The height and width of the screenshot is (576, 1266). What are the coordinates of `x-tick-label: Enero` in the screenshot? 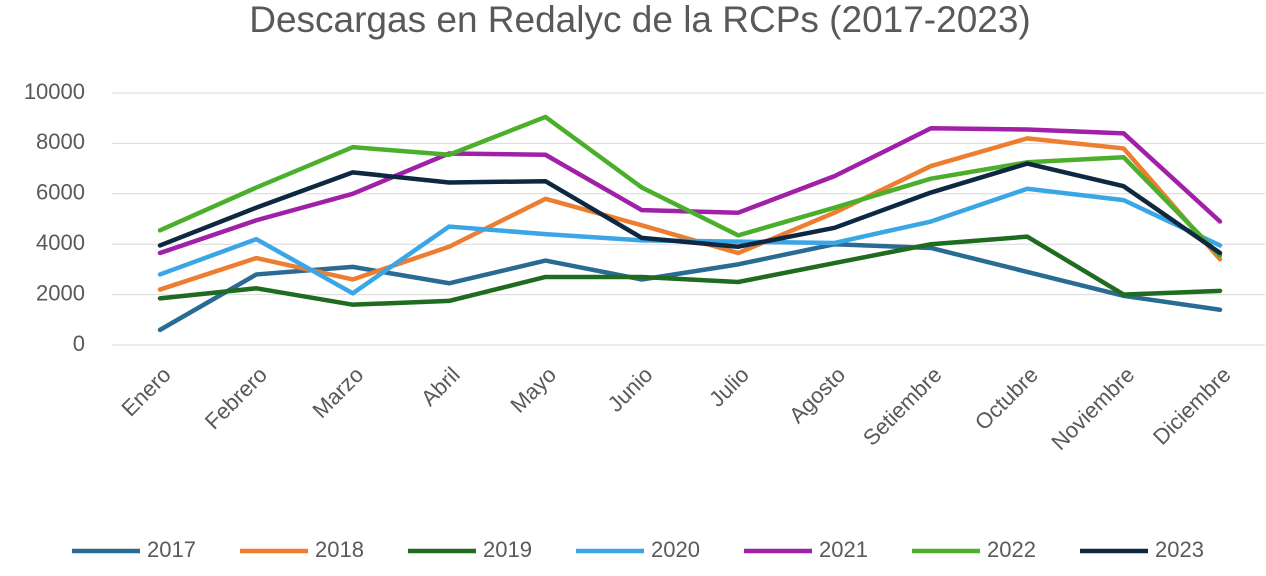 It's located at (145, 391).